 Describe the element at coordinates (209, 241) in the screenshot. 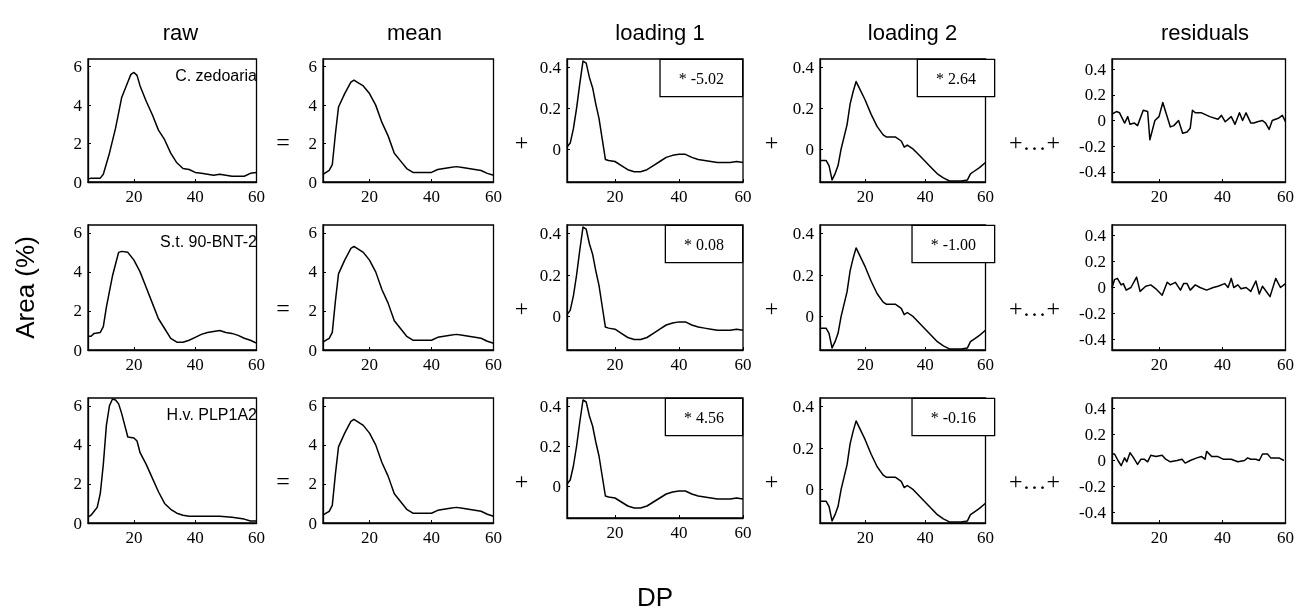

I see `annotation: S.t. 90-BNT-2` at that location.